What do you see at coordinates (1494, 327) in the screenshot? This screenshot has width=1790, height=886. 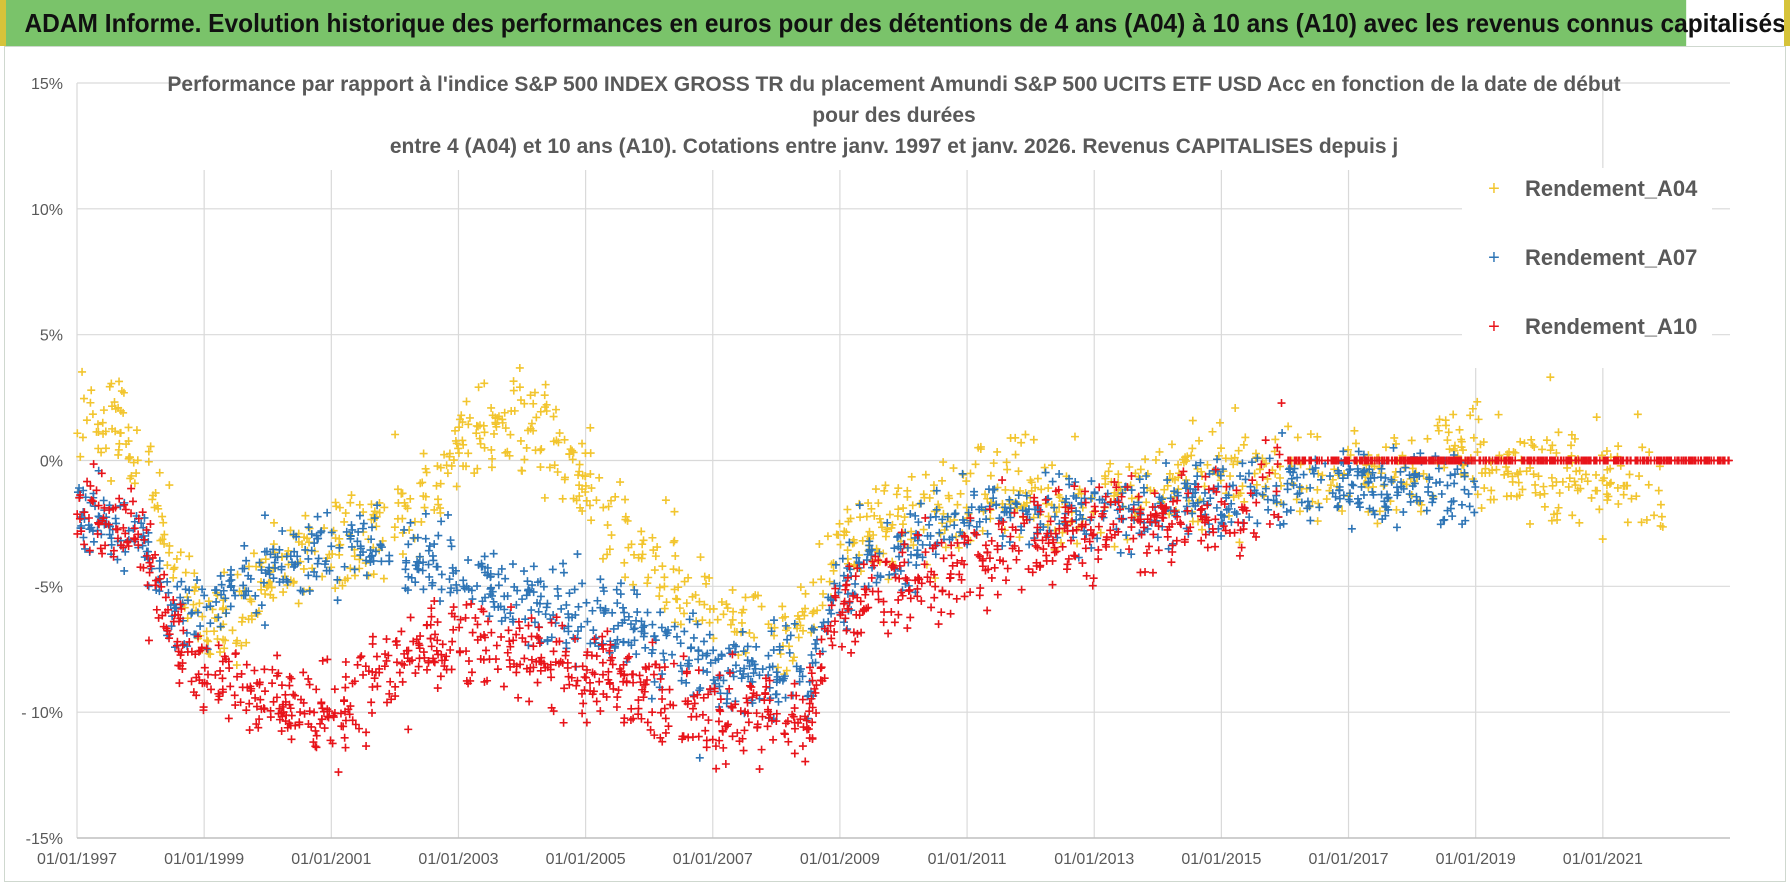 I see `legend-marker-a10: +` at bounding box center [1494, 327].